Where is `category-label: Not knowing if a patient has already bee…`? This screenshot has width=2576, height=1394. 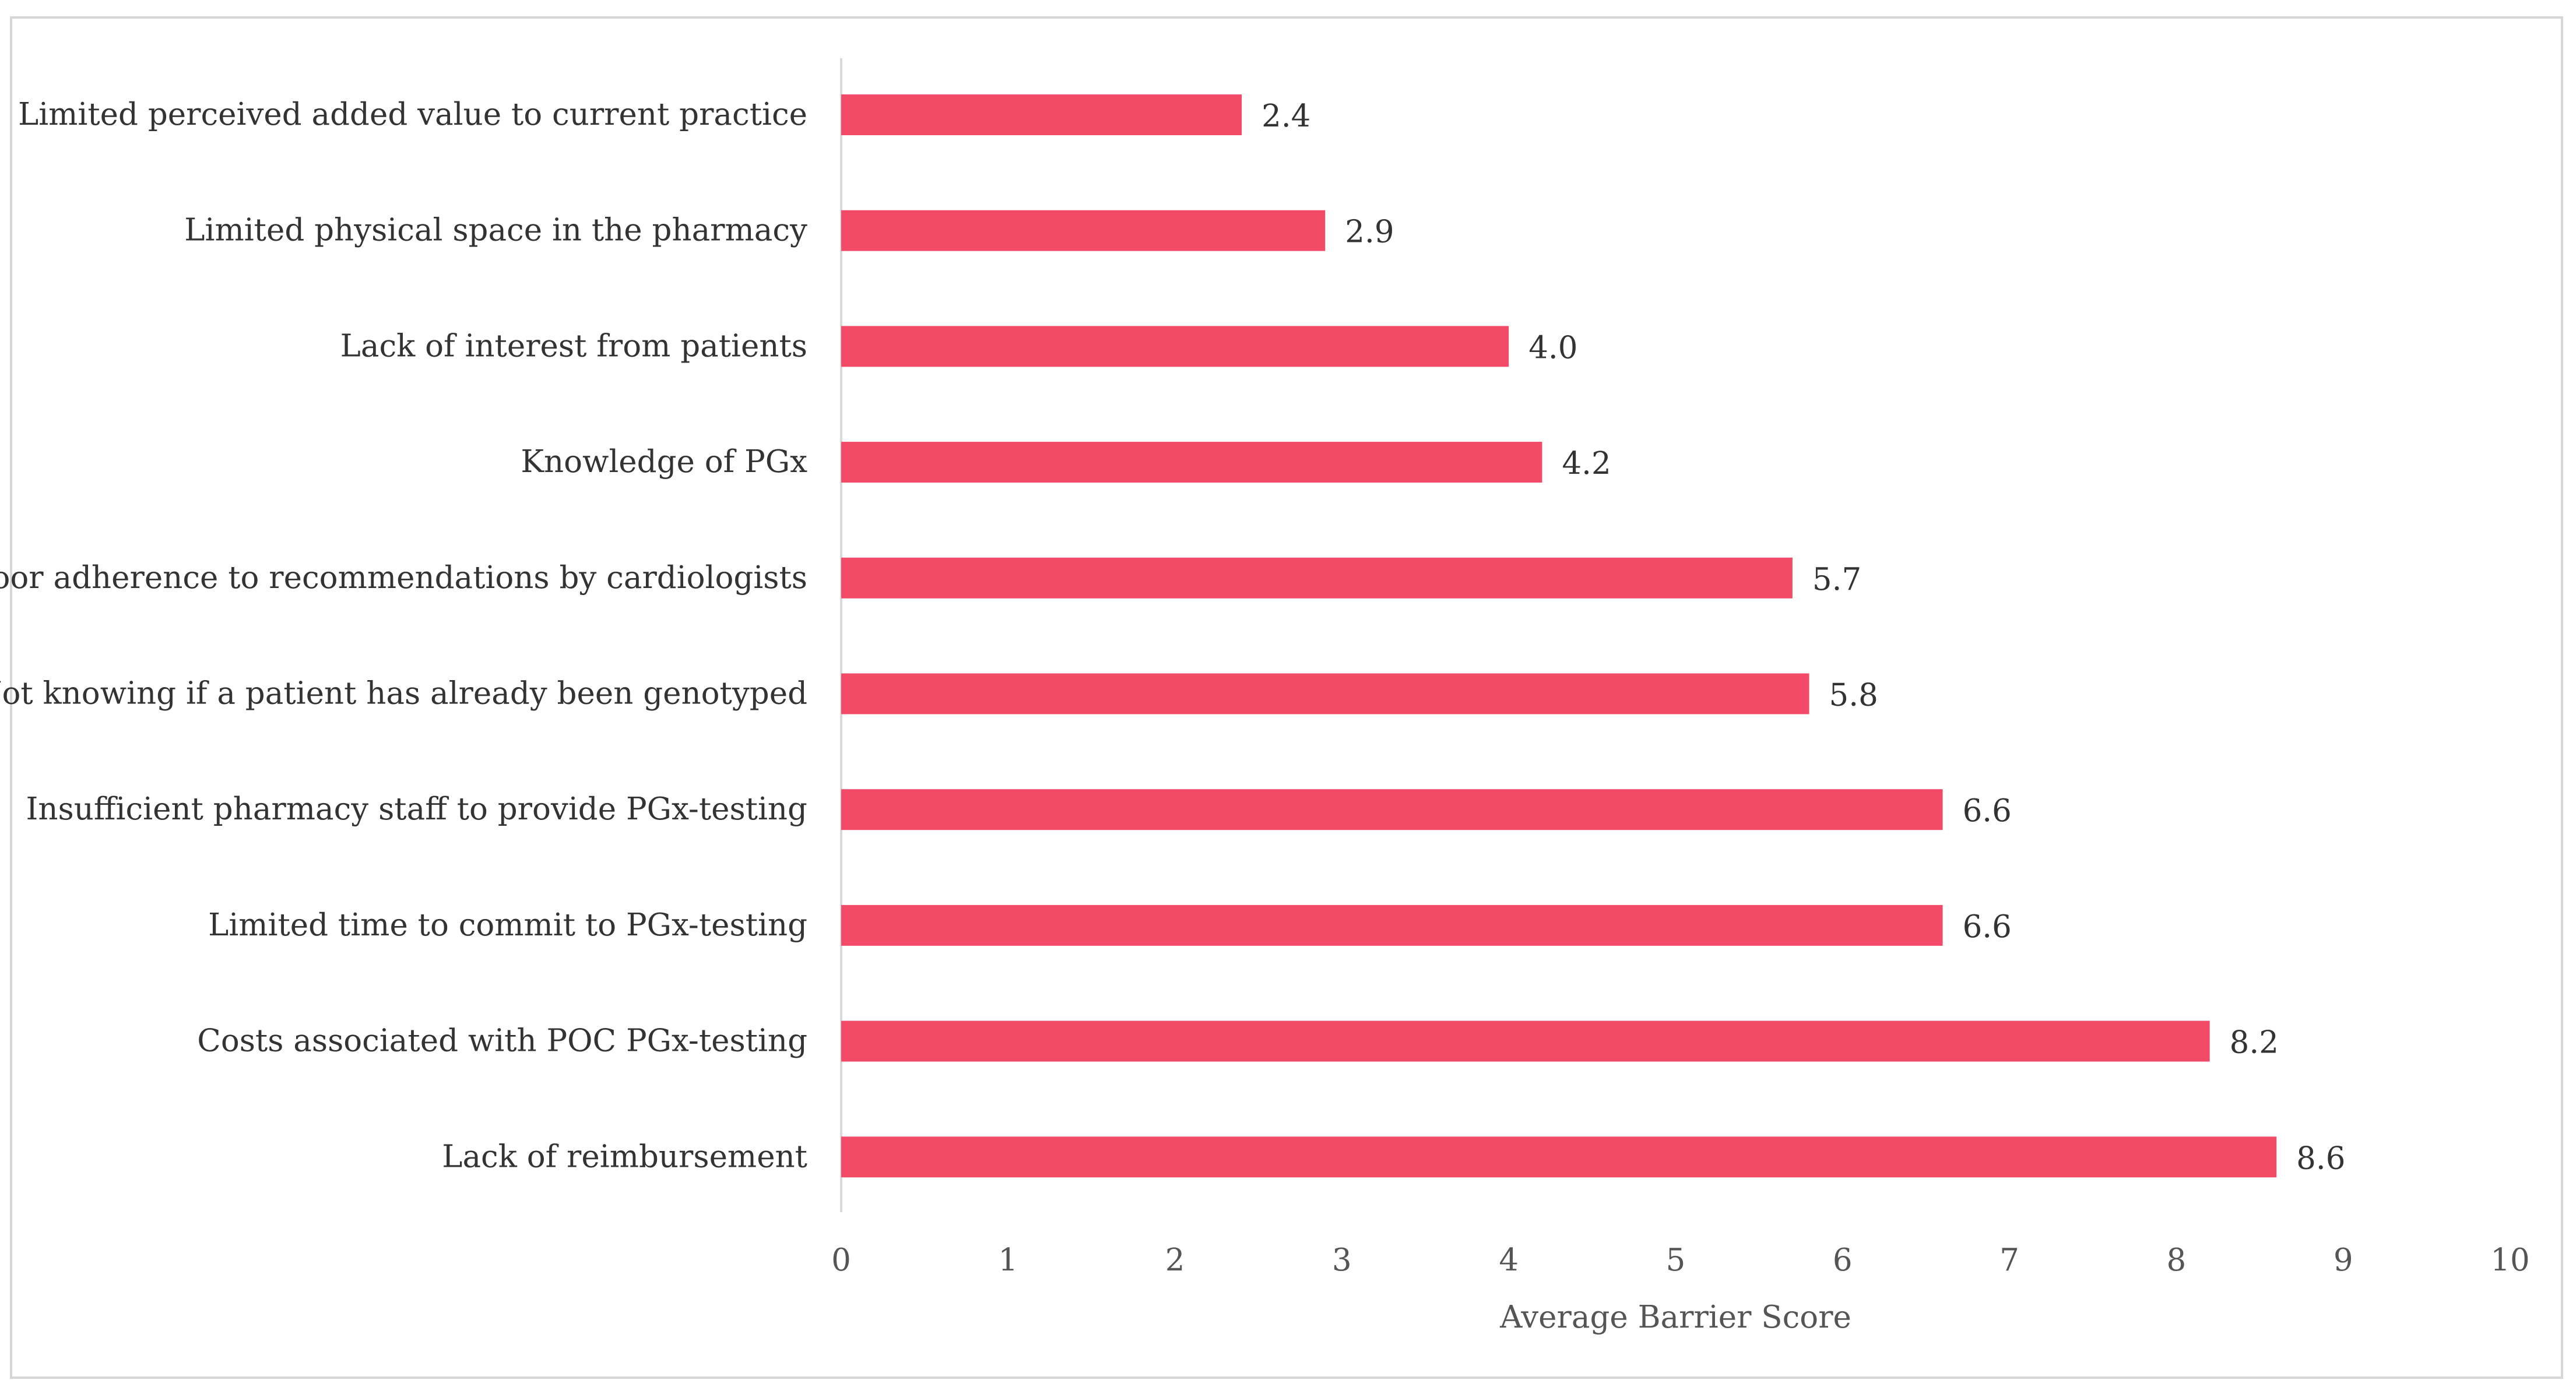
category-label: Not knowing if a patient has already bee… is located at coordinates (403, 694).